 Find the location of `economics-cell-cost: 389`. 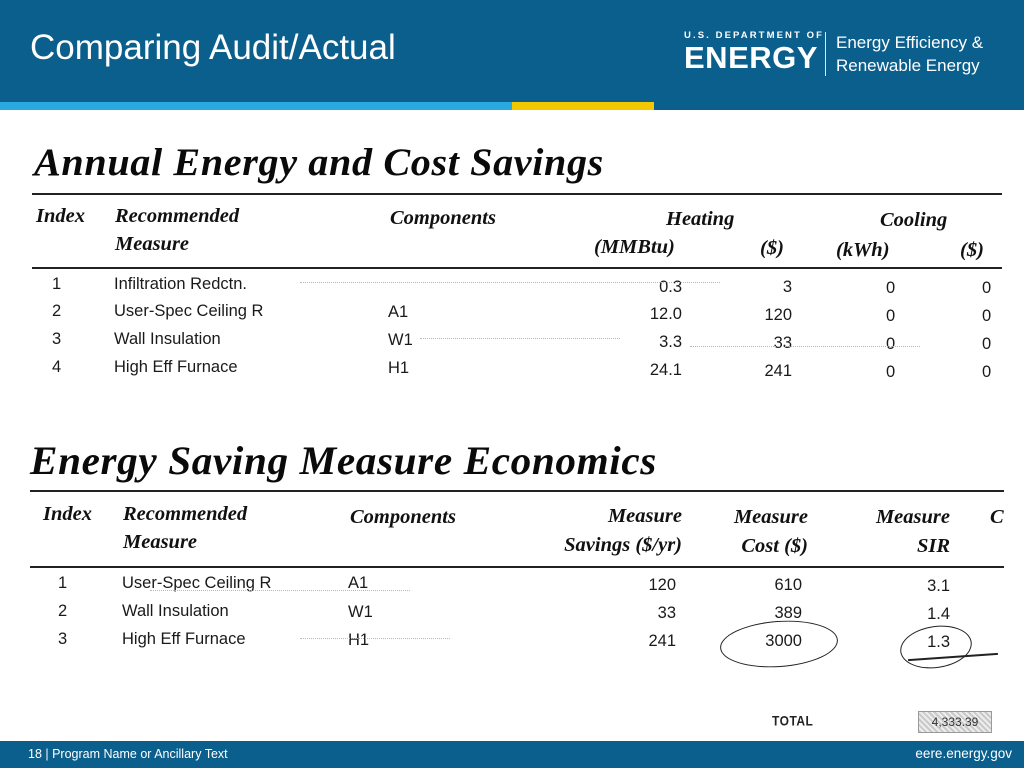

economics-cell-cost: 389 is located at coordinates (788, 613).